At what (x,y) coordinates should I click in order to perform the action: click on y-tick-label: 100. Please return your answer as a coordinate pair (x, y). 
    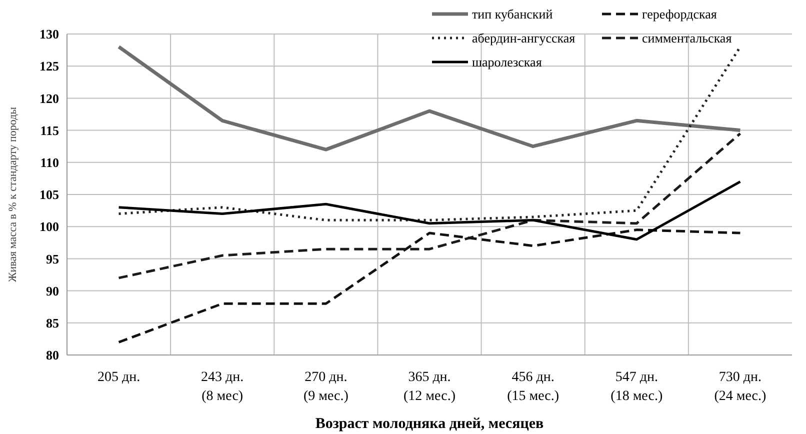
    Looking at the image, I should click on (49, 226).